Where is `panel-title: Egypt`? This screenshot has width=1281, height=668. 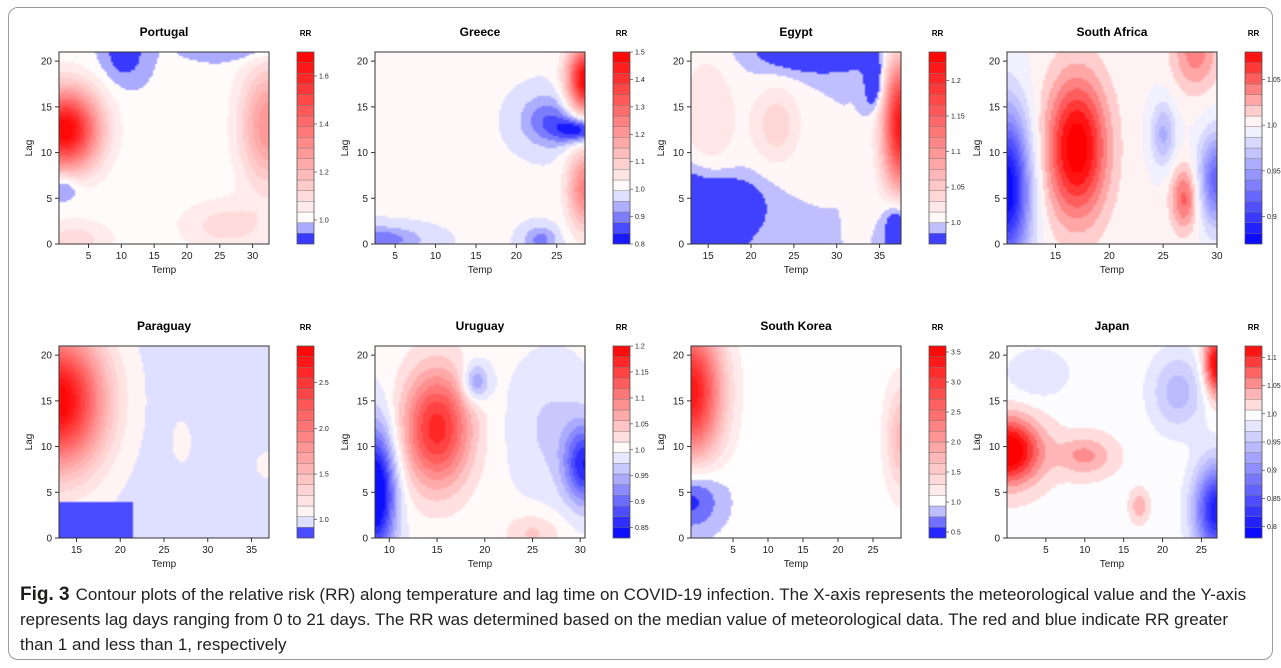
panel-title: Egypt is located at coordinates (795, 32).